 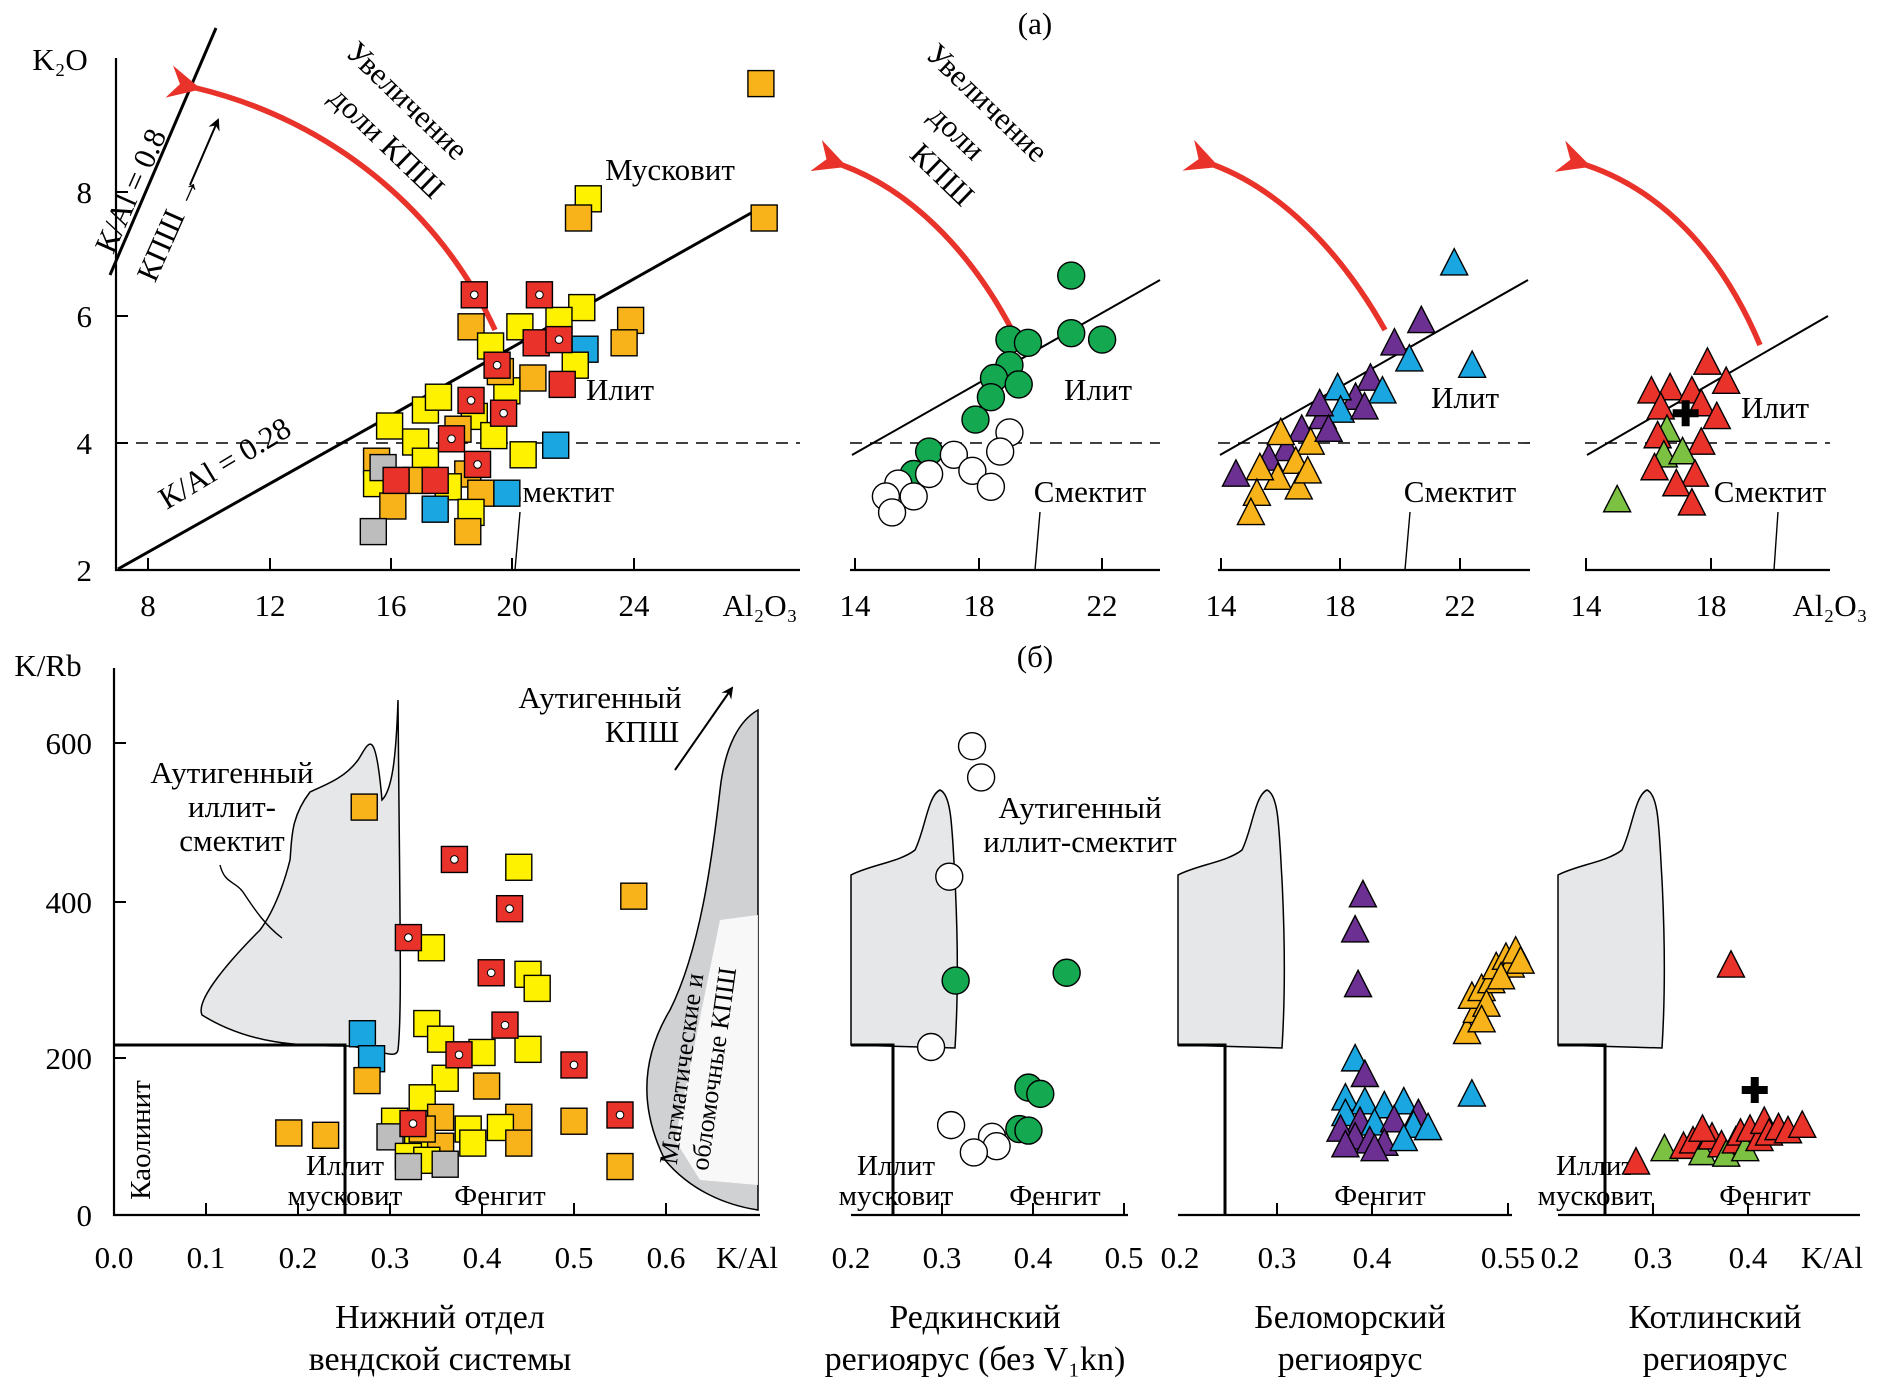 What do you see at coordinates (1037, 541) in the screenshot?
I see `a2-smectite-leader` at bounding box center [1037, 541].